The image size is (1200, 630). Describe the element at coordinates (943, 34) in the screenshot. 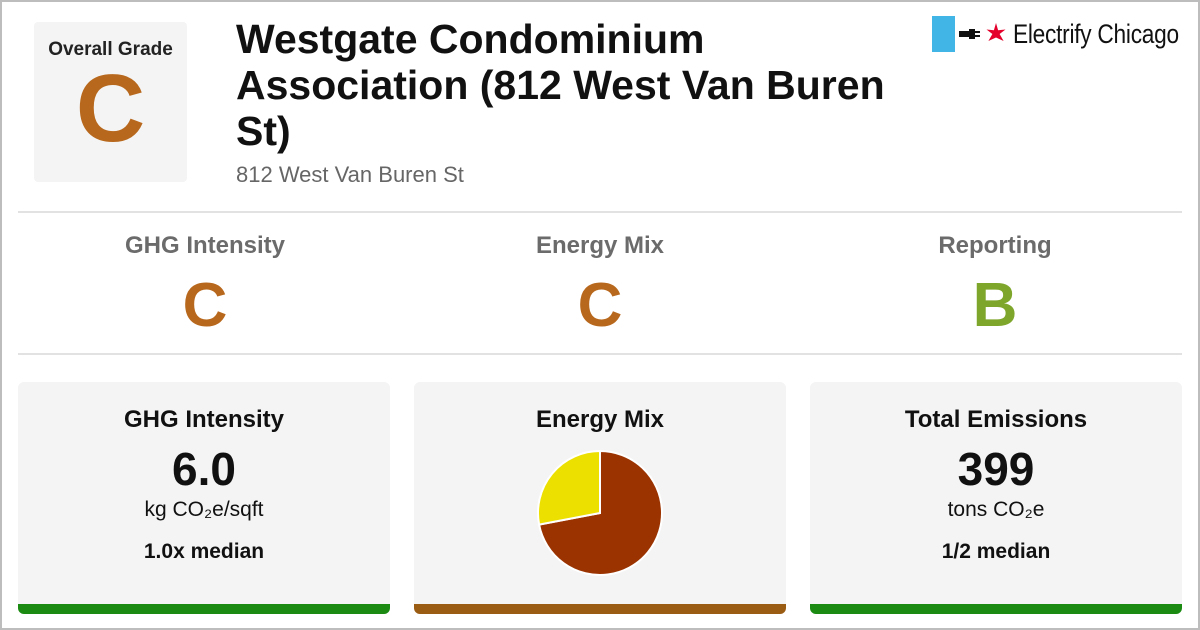

I see `chicago-flag-stripe` at that location.